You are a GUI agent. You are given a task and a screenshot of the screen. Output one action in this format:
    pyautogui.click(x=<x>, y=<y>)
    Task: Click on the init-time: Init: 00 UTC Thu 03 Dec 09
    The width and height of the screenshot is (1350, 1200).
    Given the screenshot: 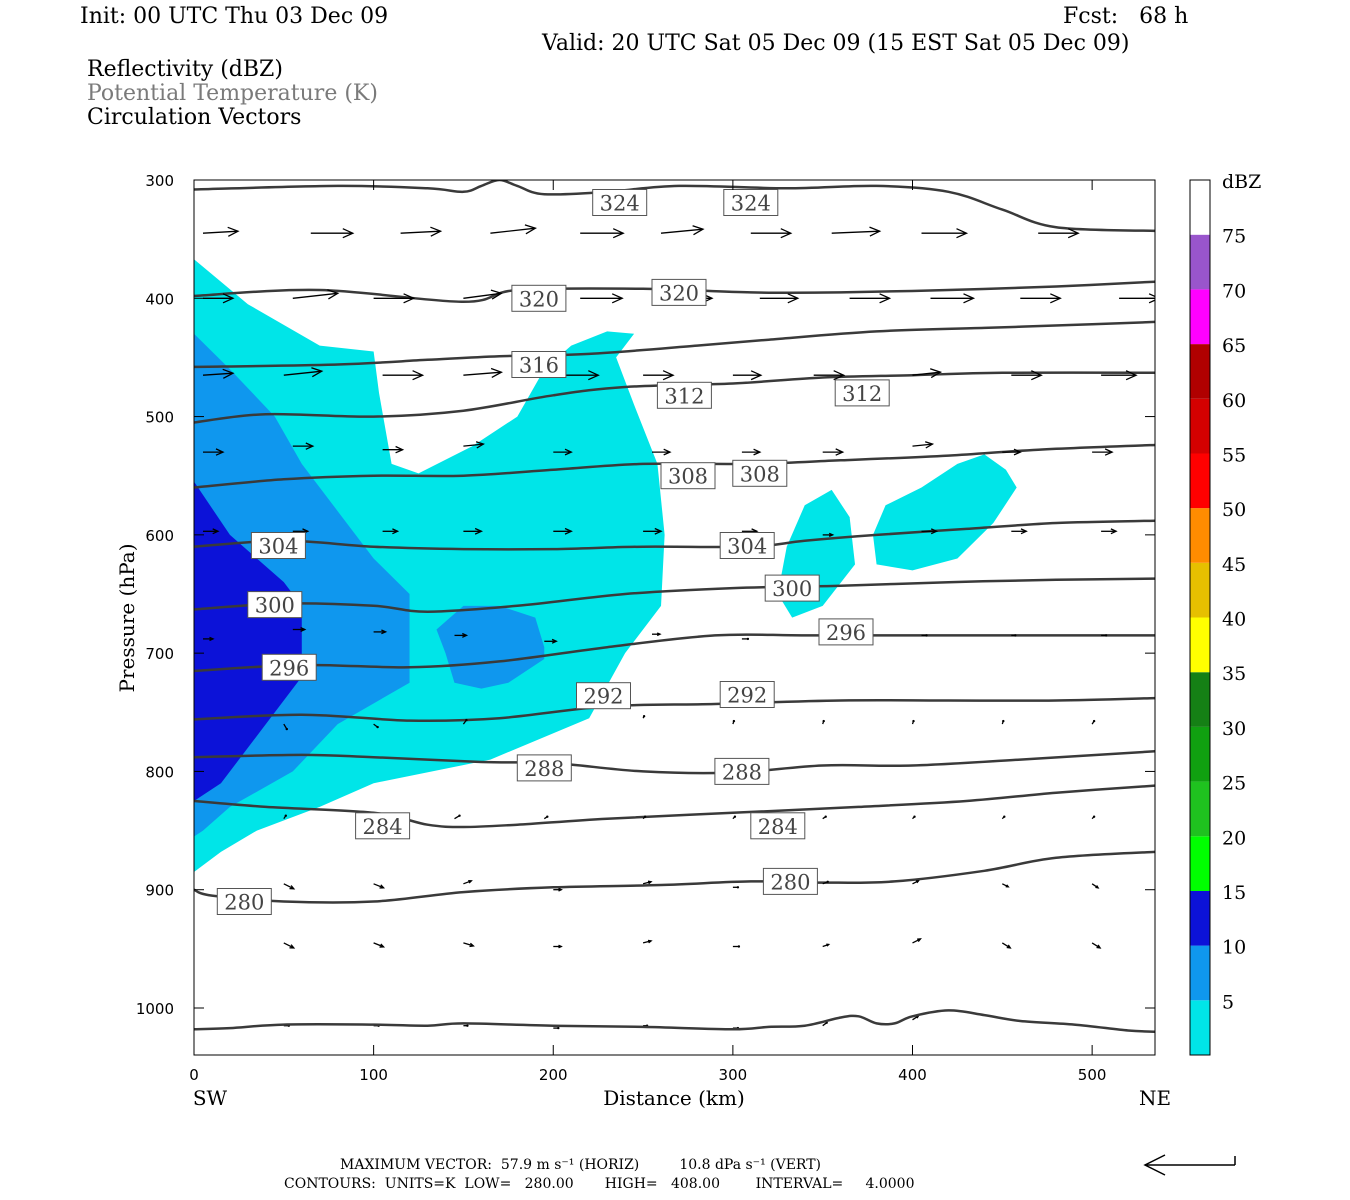 What is the action you would take?
    pyautogui.click(x=234, y=16)
    